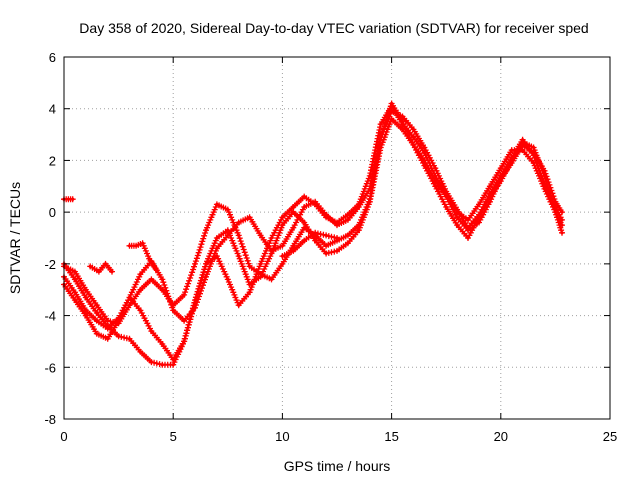 The height and width of the screenshot is (480, 640). I want to click on y-tick-label: 4, so click(52, 109).